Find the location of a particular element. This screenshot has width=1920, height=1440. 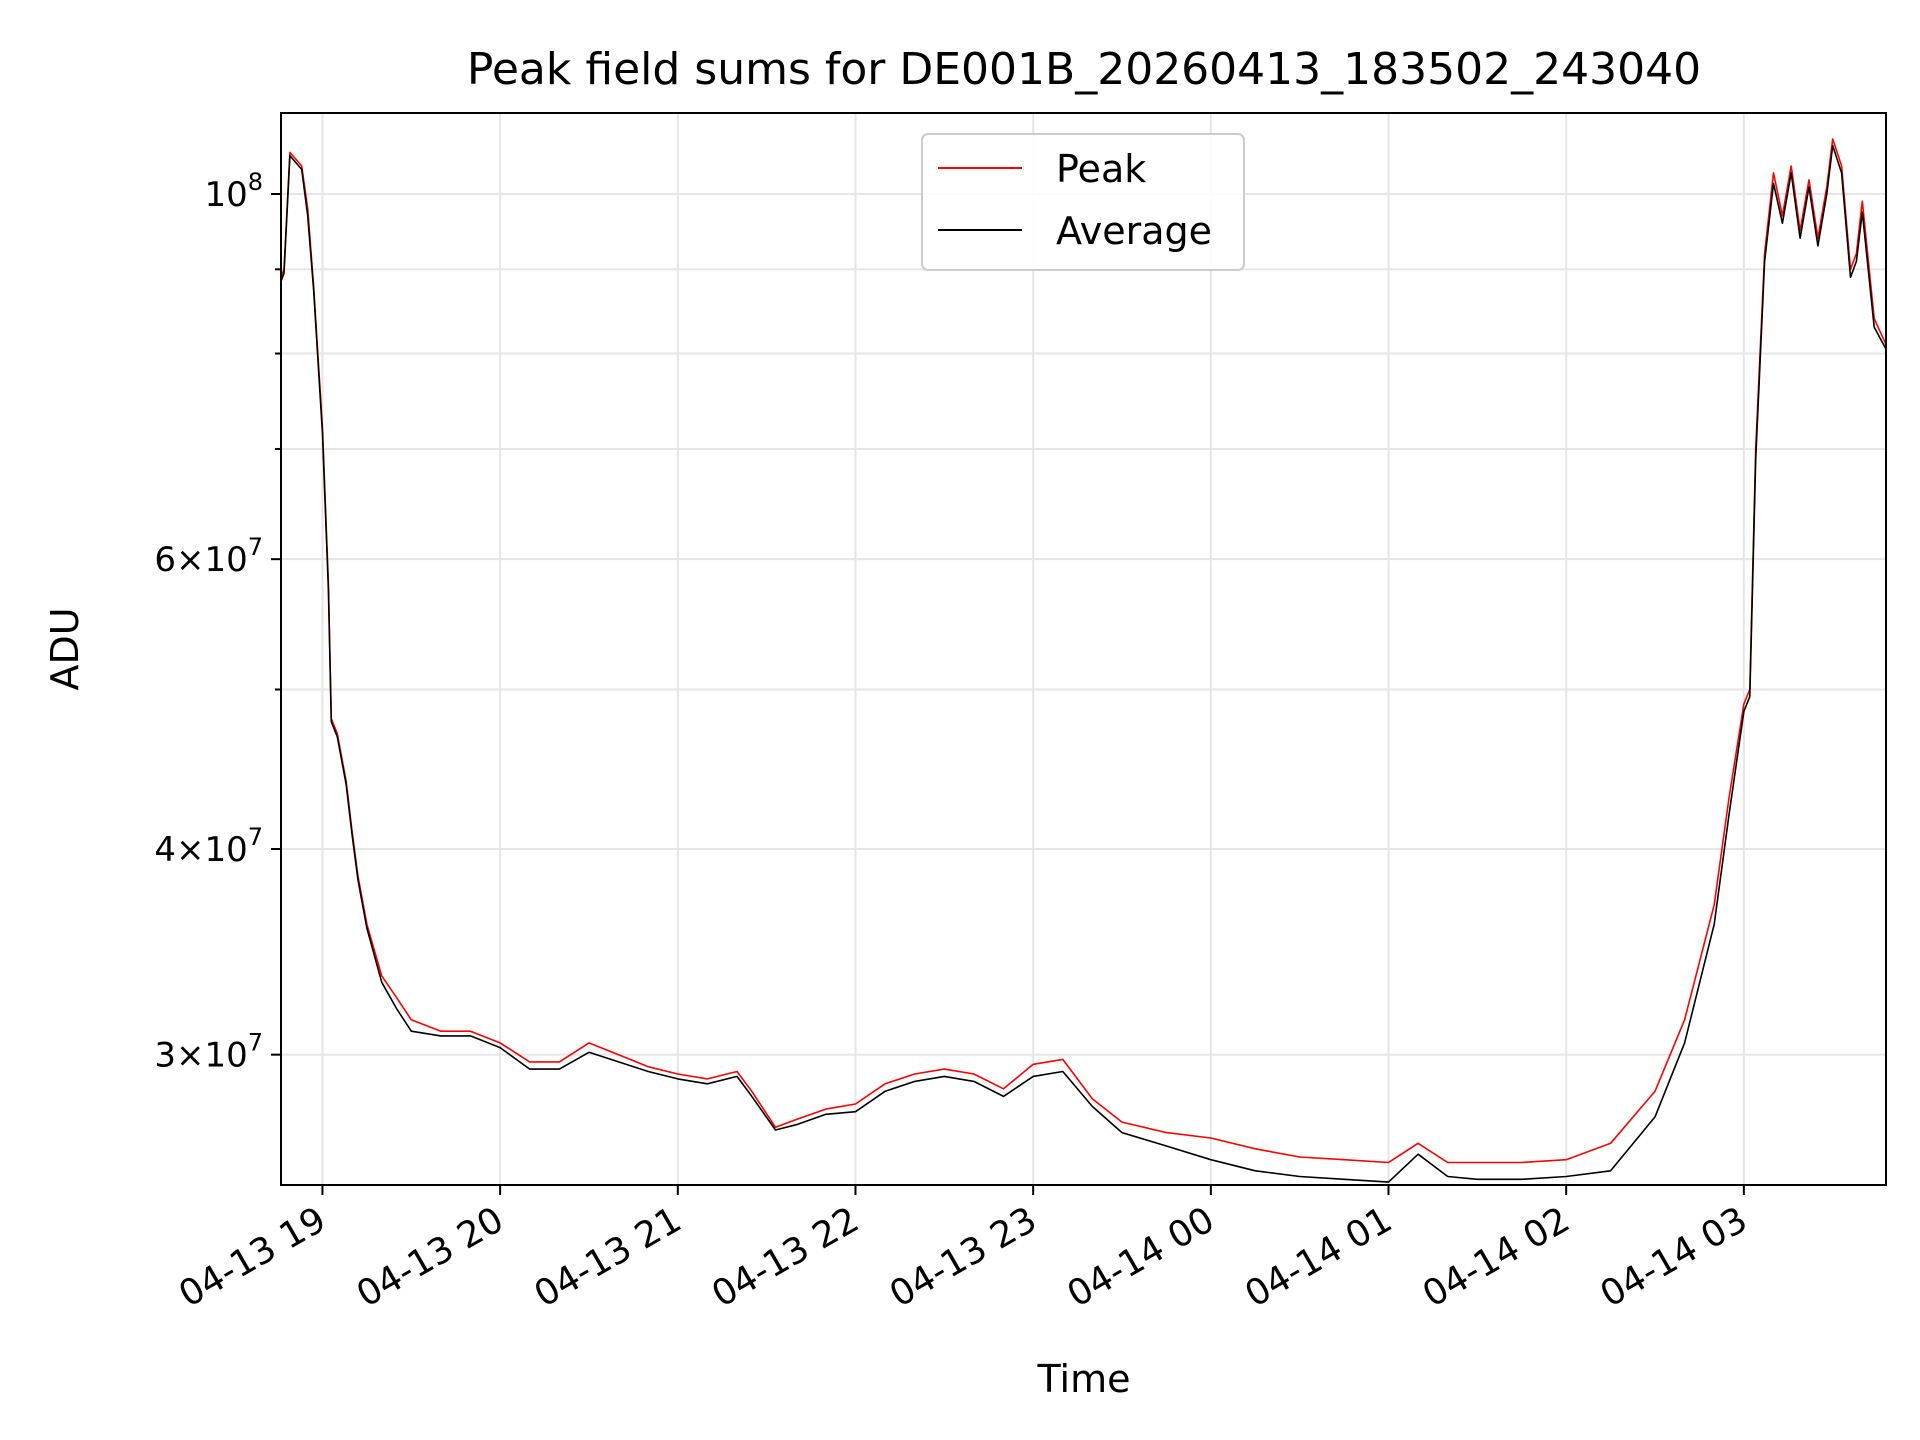

x-tick-label: 04-13 23 is located at coordinates (963, 1257).